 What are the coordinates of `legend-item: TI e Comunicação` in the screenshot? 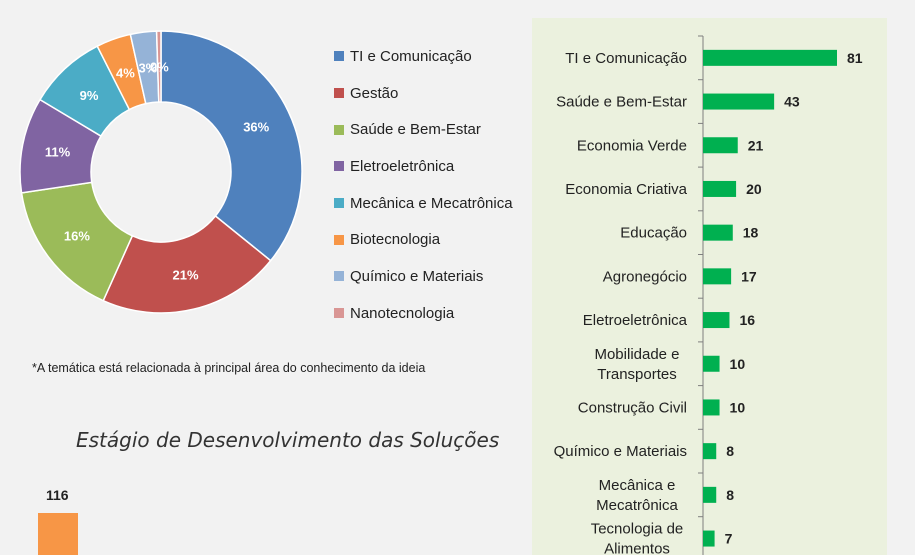 It's located at (423, 56).